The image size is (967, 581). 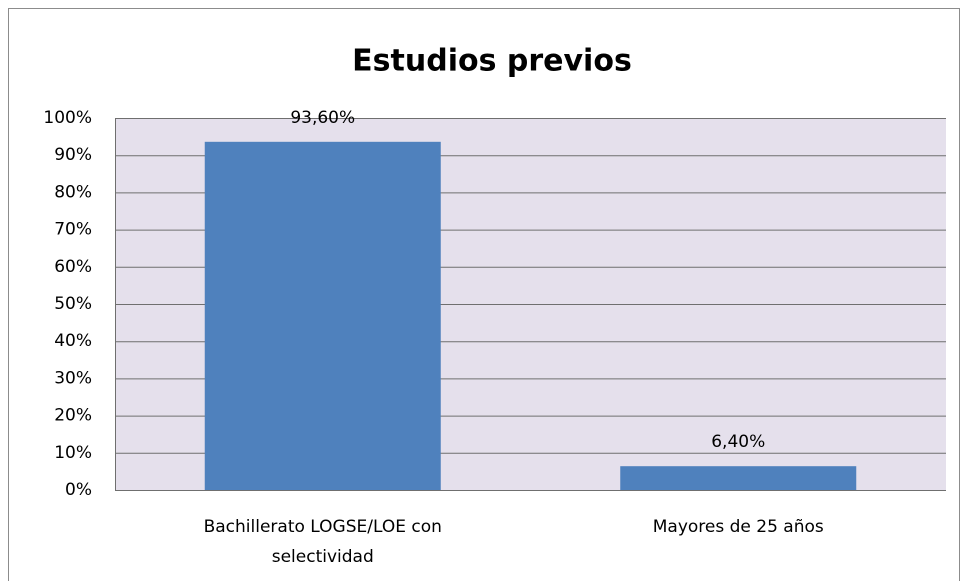 What do you see at coordinates (73, 155) in the screenshot?
I see `y-tick-label: 90%` at bounding box center [73, 155].